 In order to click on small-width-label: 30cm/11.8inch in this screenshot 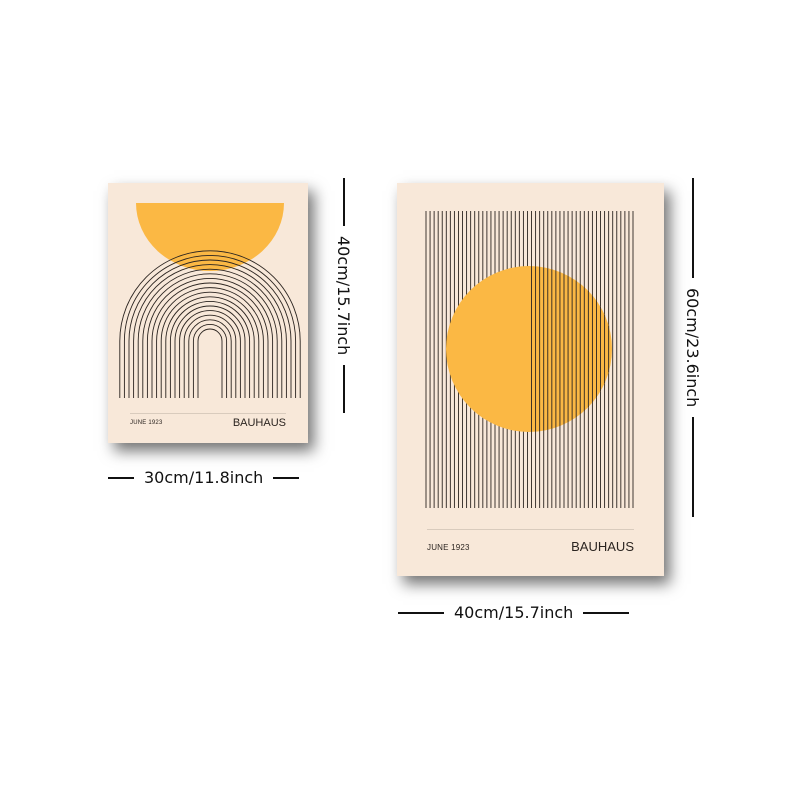, I will do `click(204, 477)`.